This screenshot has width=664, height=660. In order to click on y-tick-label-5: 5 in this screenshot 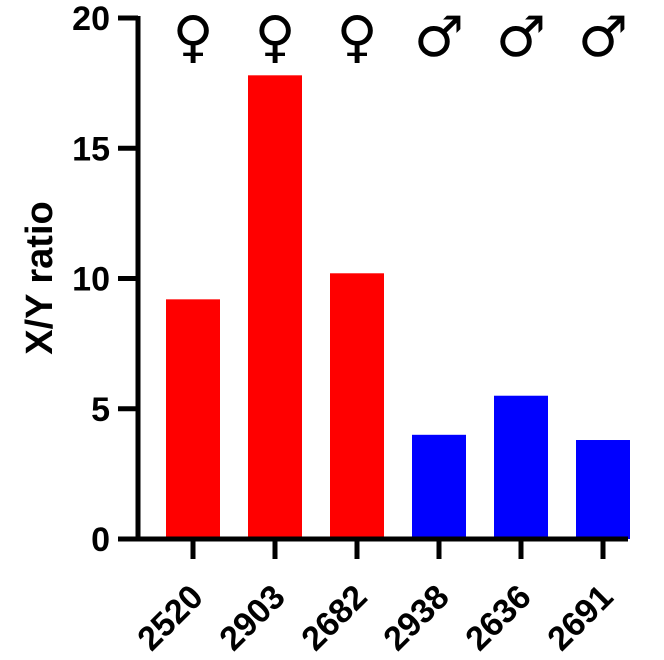, I will do `click(100, 410)`.